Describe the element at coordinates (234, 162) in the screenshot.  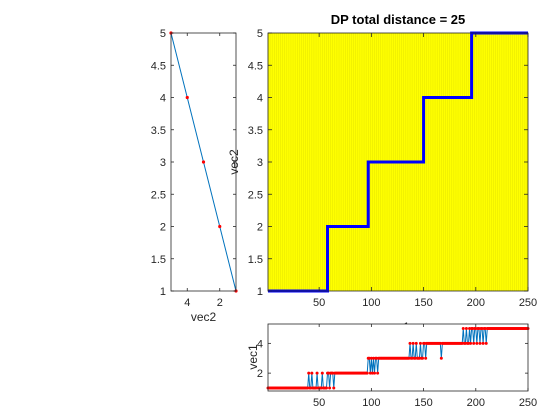
I see `main-y-axis-label: vec2` at that location.